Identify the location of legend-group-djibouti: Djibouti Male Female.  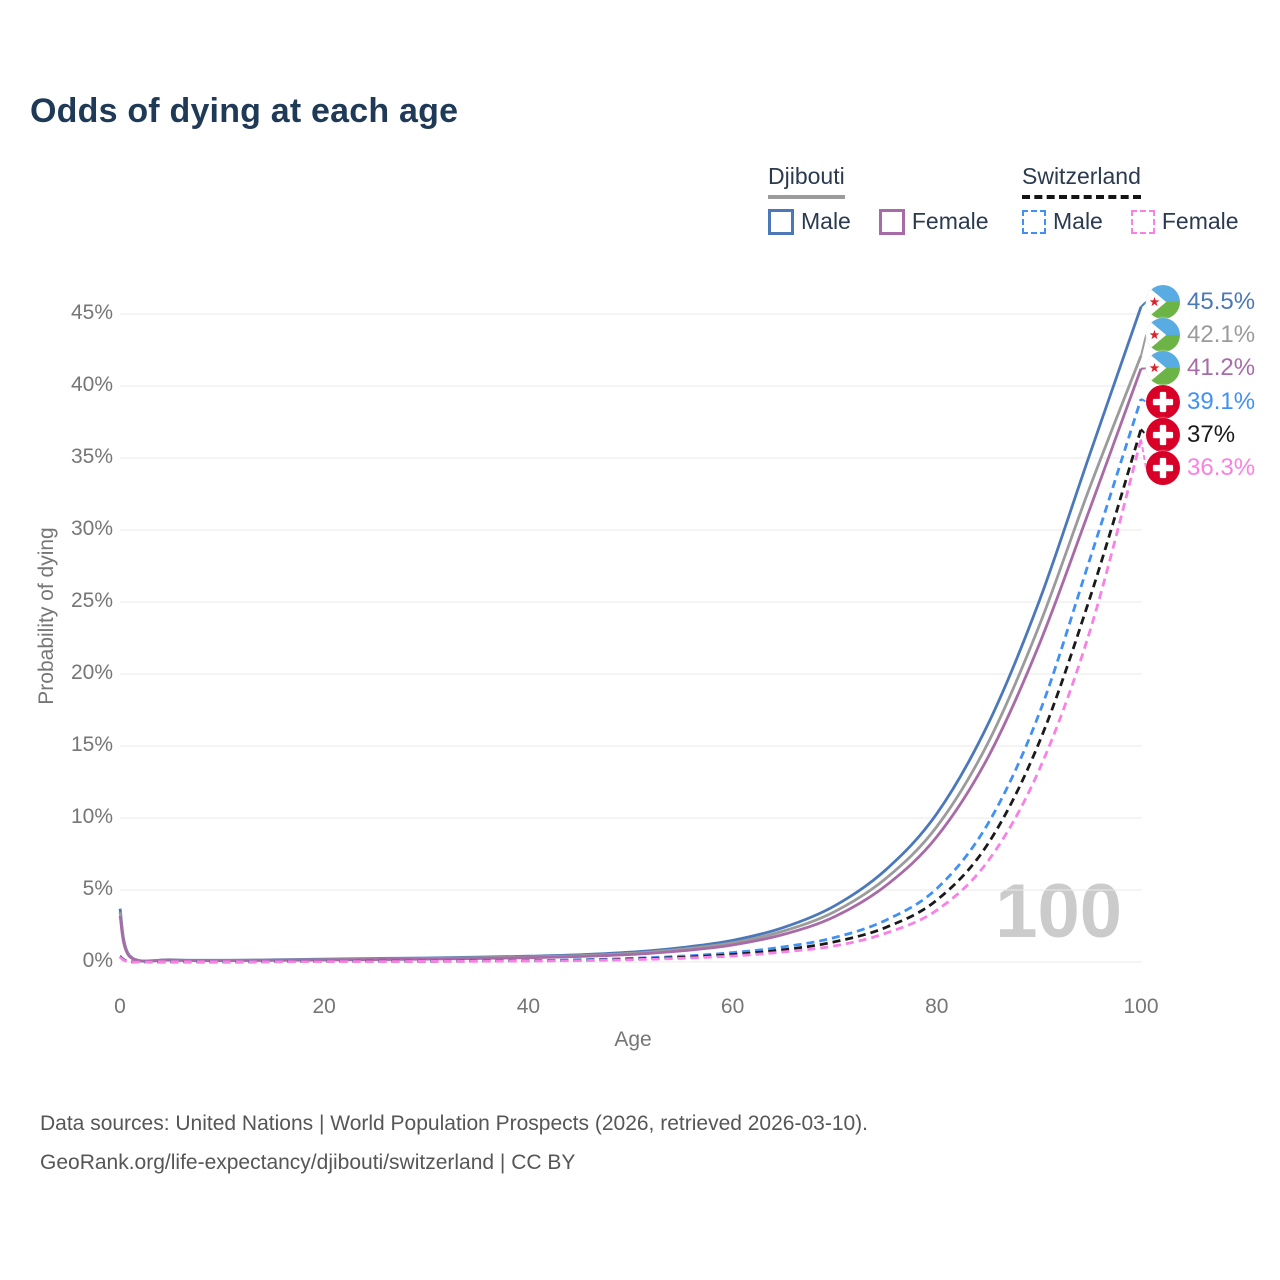
(878, 199).